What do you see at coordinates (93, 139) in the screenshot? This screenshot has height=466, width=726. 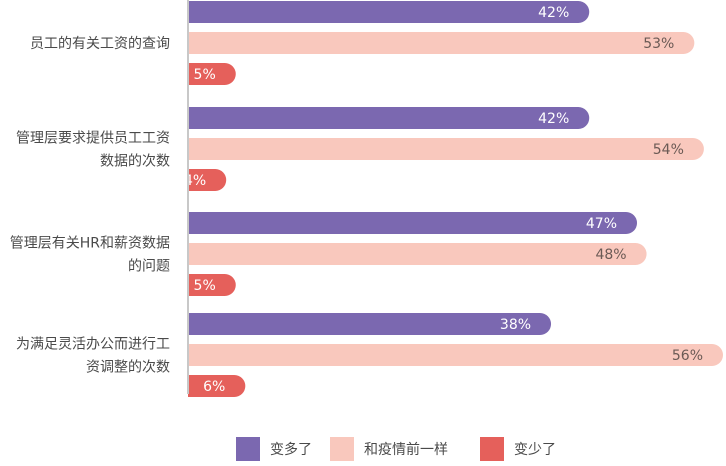 I see `category-label: 管理层要求提供员工工资` at bounding box center [93, 139].